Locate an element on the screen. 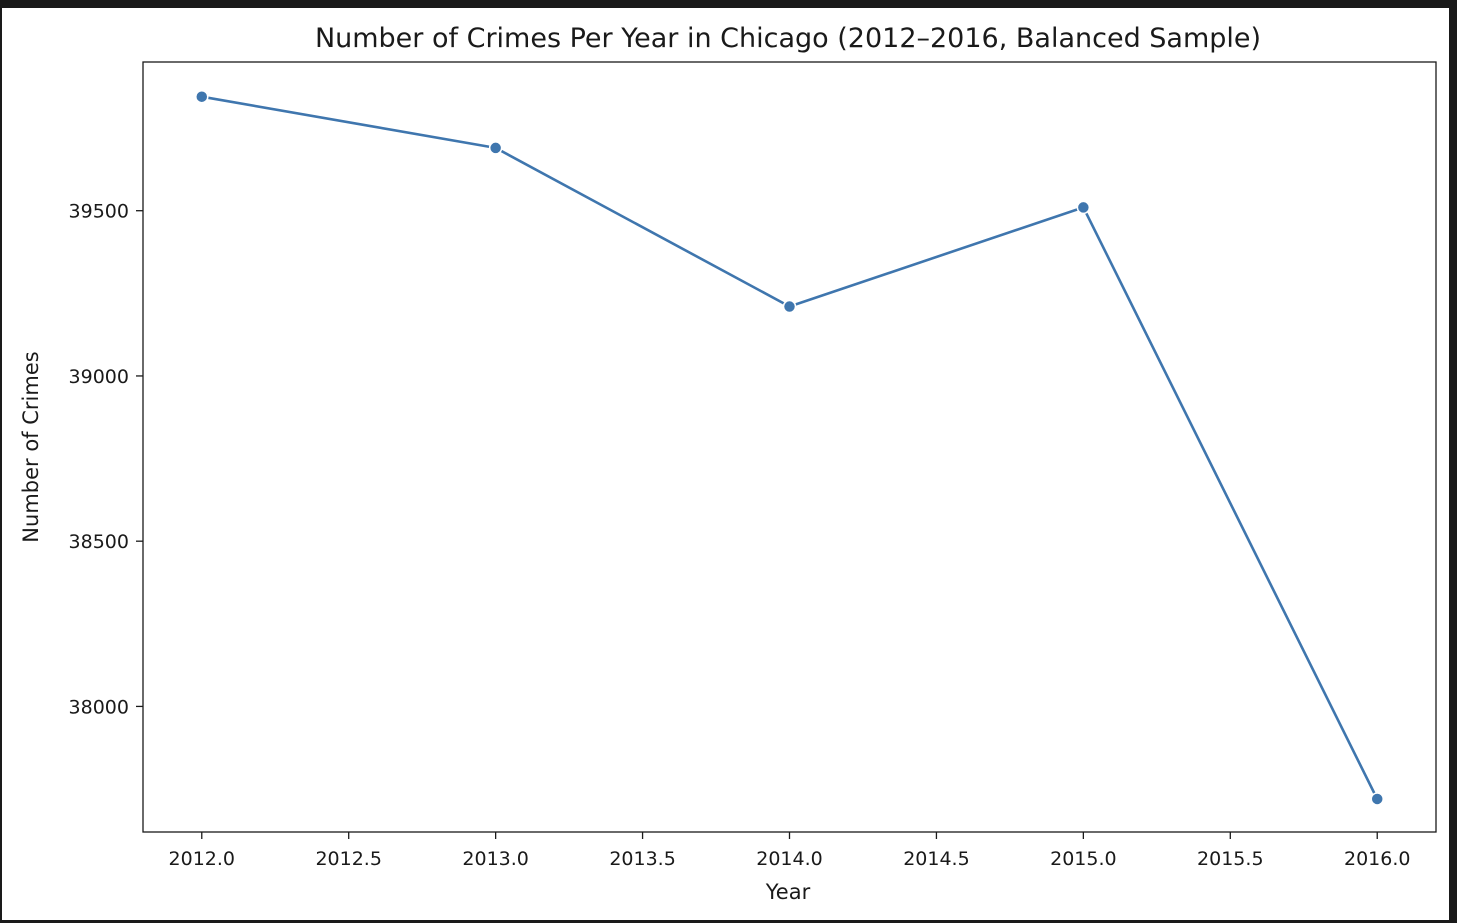 This screenshot has height=923, width=1457. x-tick-label: 2014.5 is located at coordinates (936, 859).